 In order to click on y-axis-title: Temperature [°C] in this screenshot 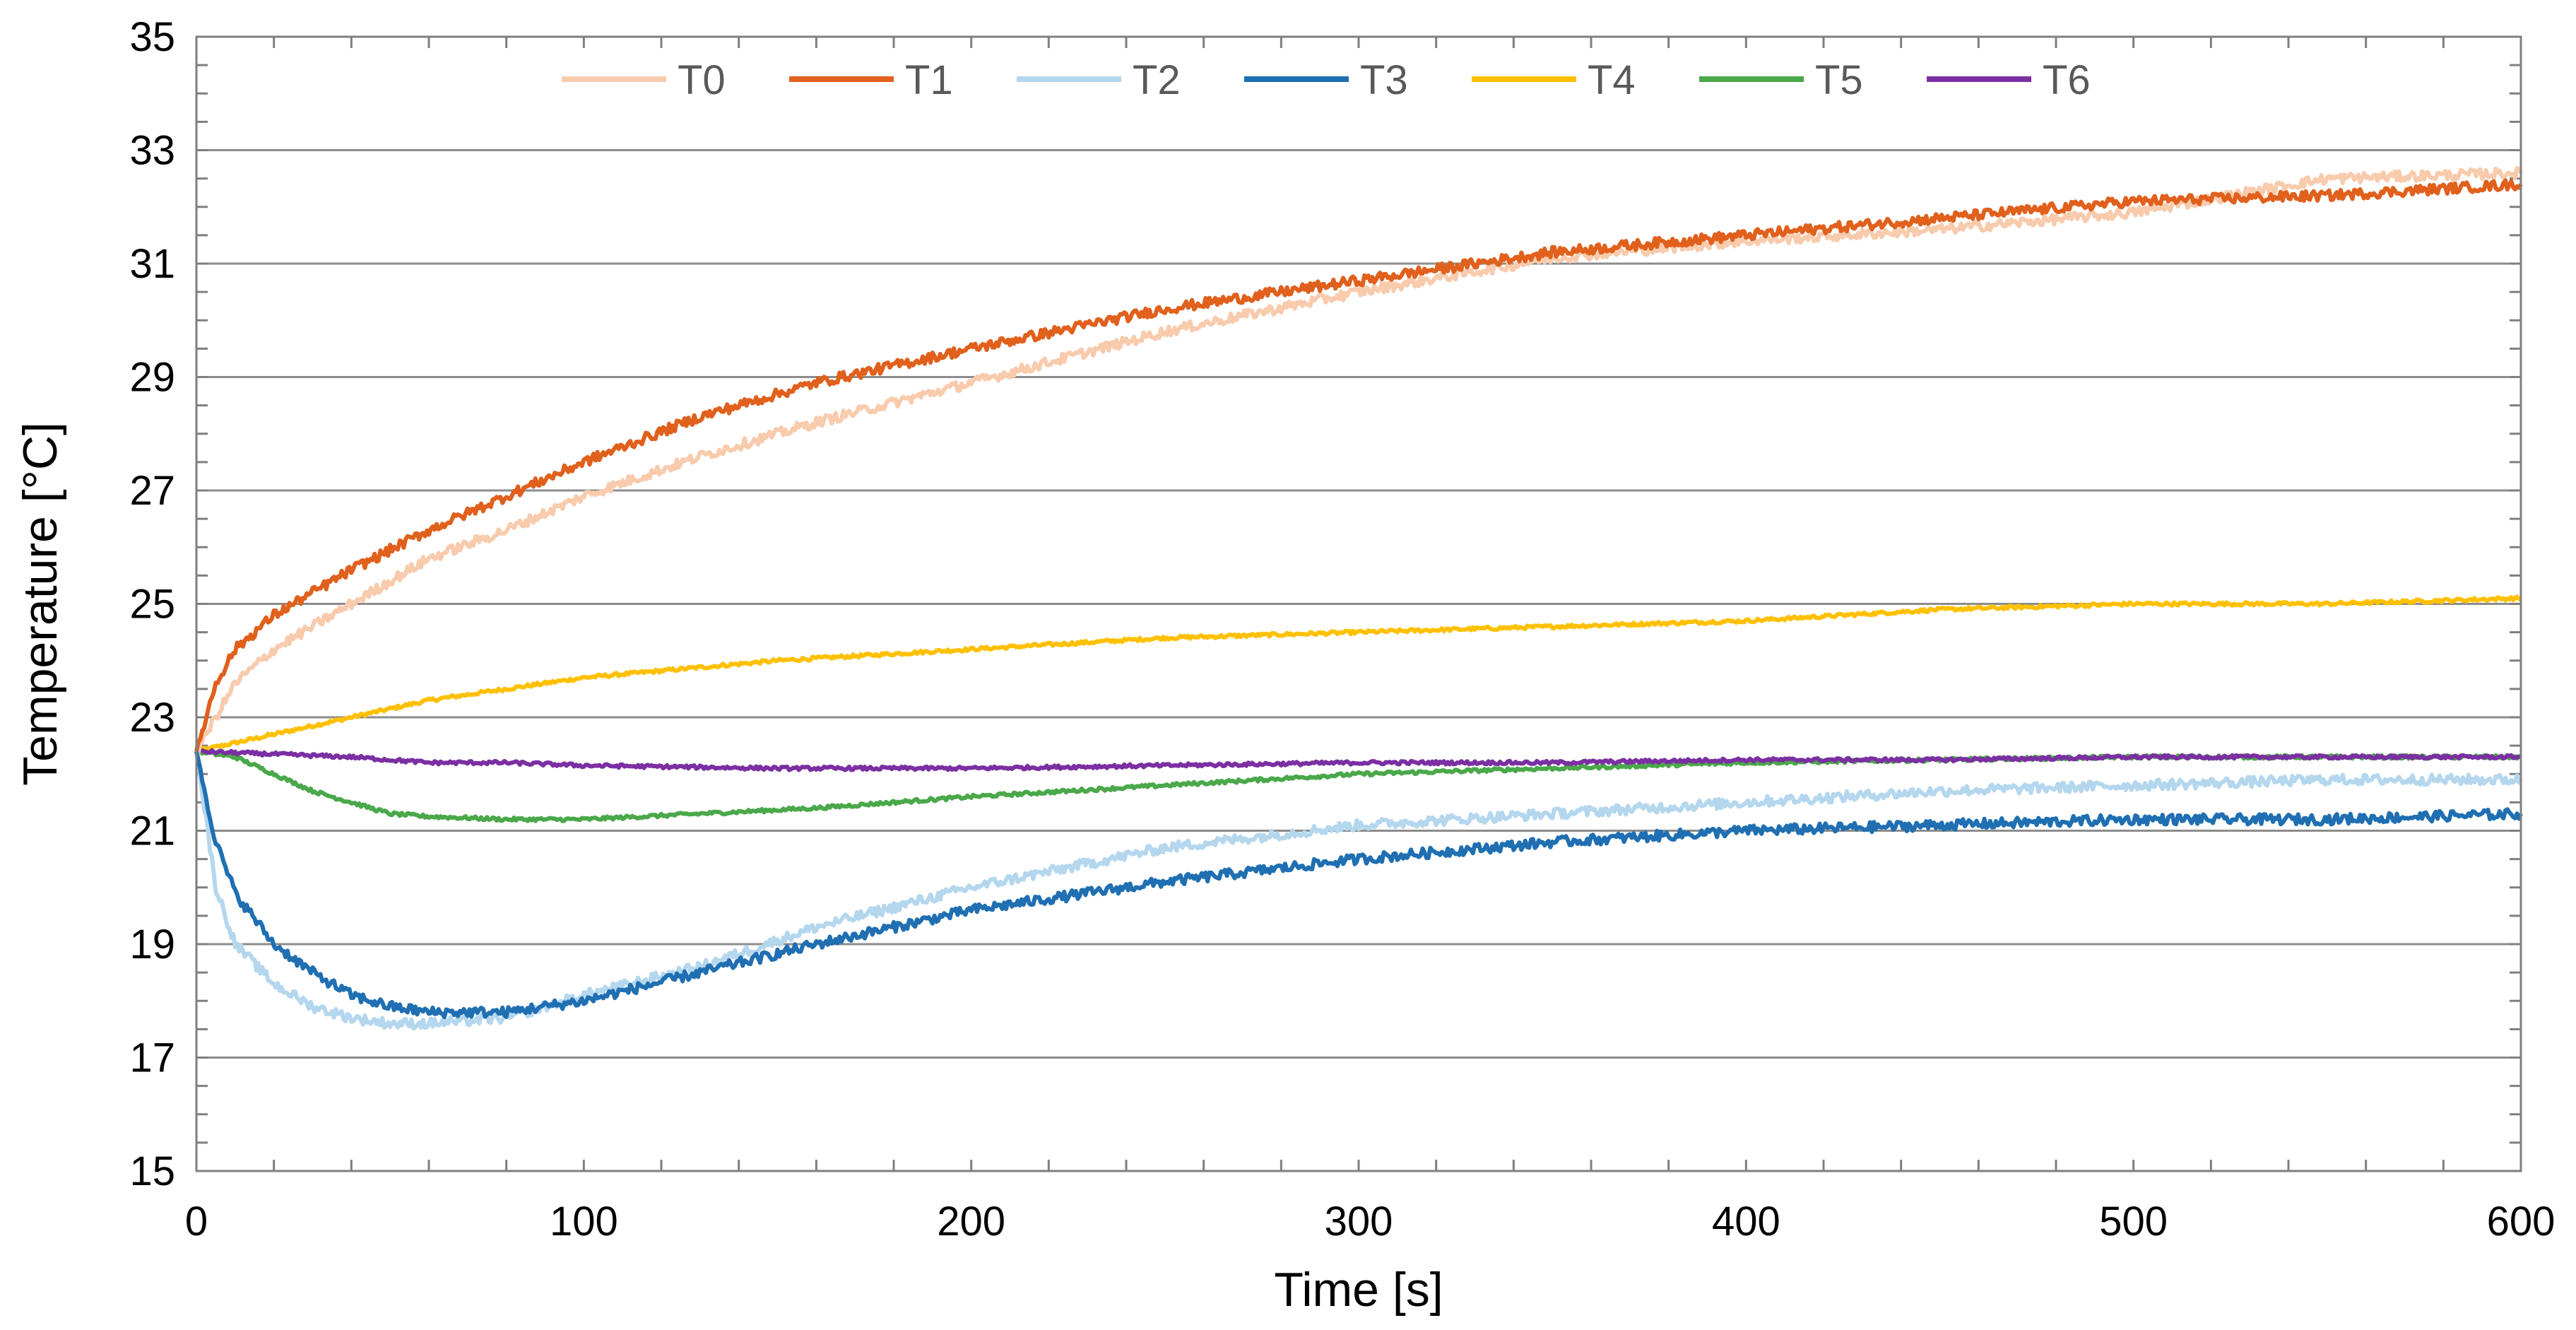, I will do `click(40, 604)`.